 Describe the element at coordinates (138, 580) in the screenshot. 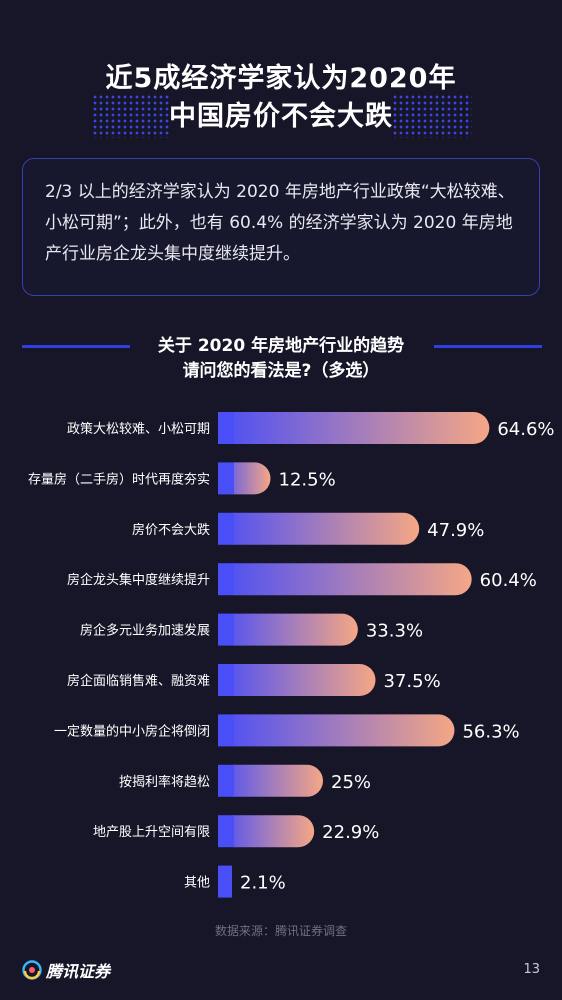

I see `category-label: 房企龙头集中度继续提升` at that location.